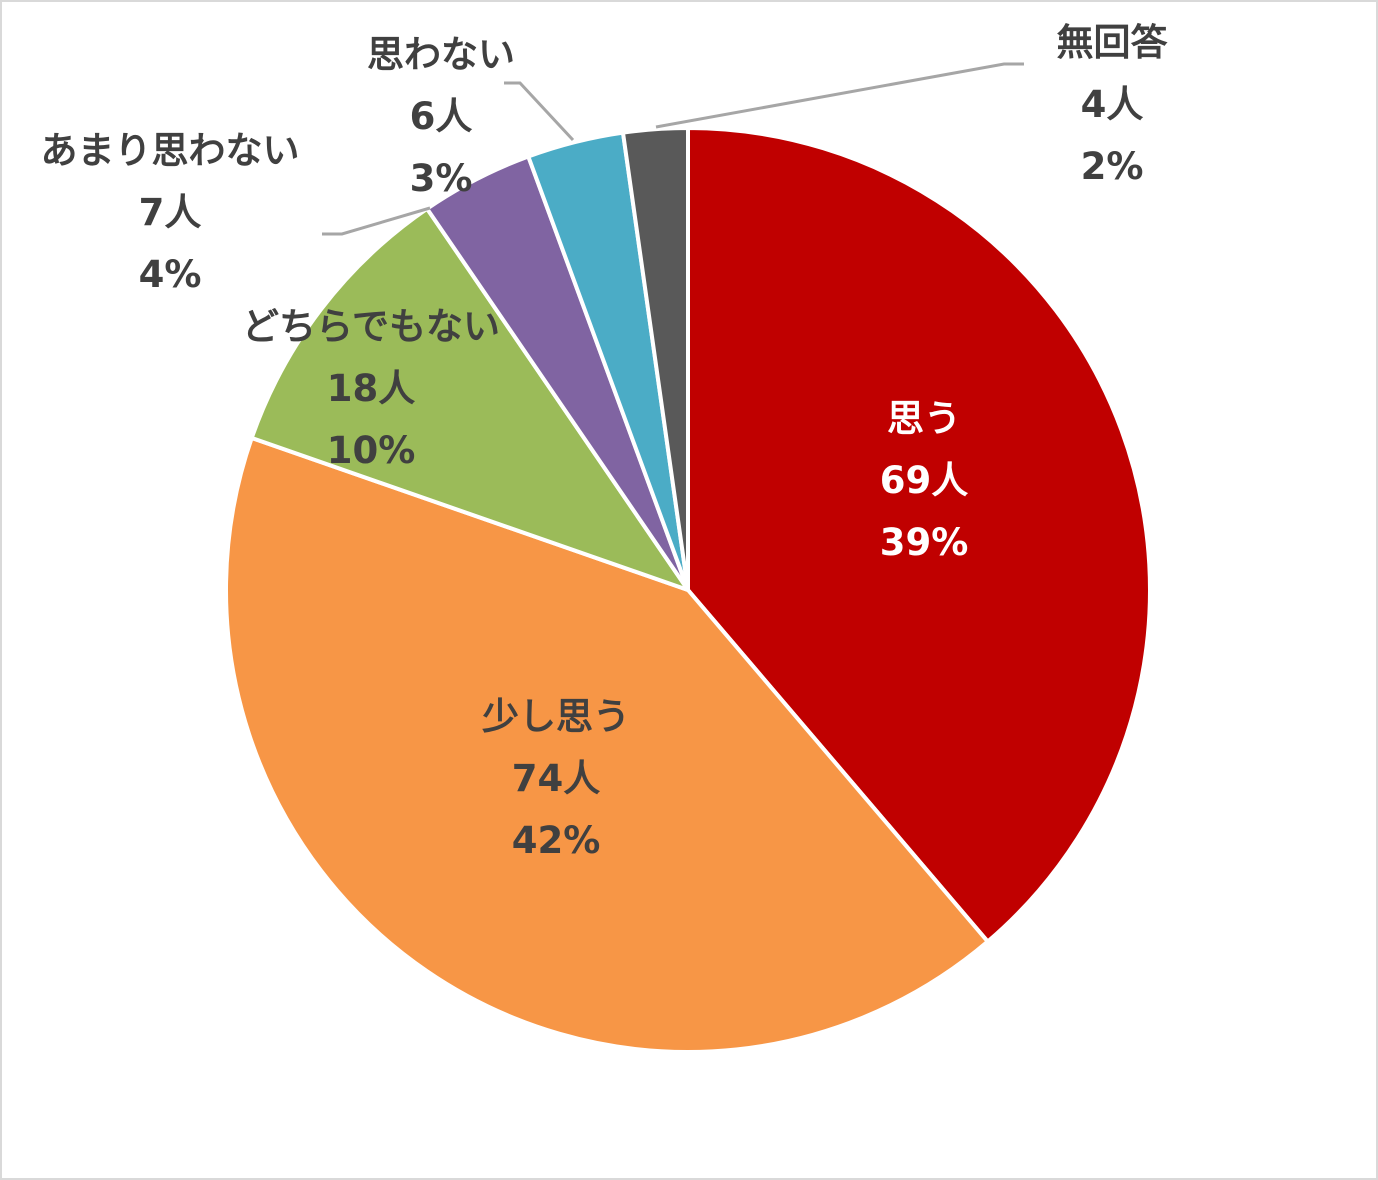 This screenshot has height=1180, width=1378. What do you see at coordinates (170, 274) in the screenshot?
I see `label-percent: 4%` at bounding box center [170, 274].